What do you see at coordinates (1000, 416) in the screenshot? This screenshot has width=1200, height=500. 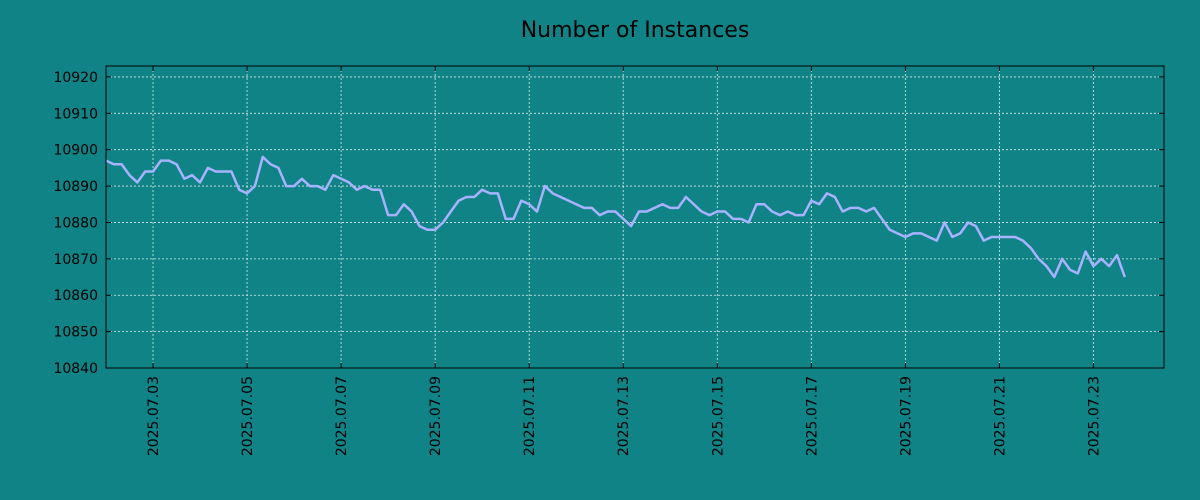 I see `x-tick-label: 2025.07.21` at bounding box center [1000, 416].